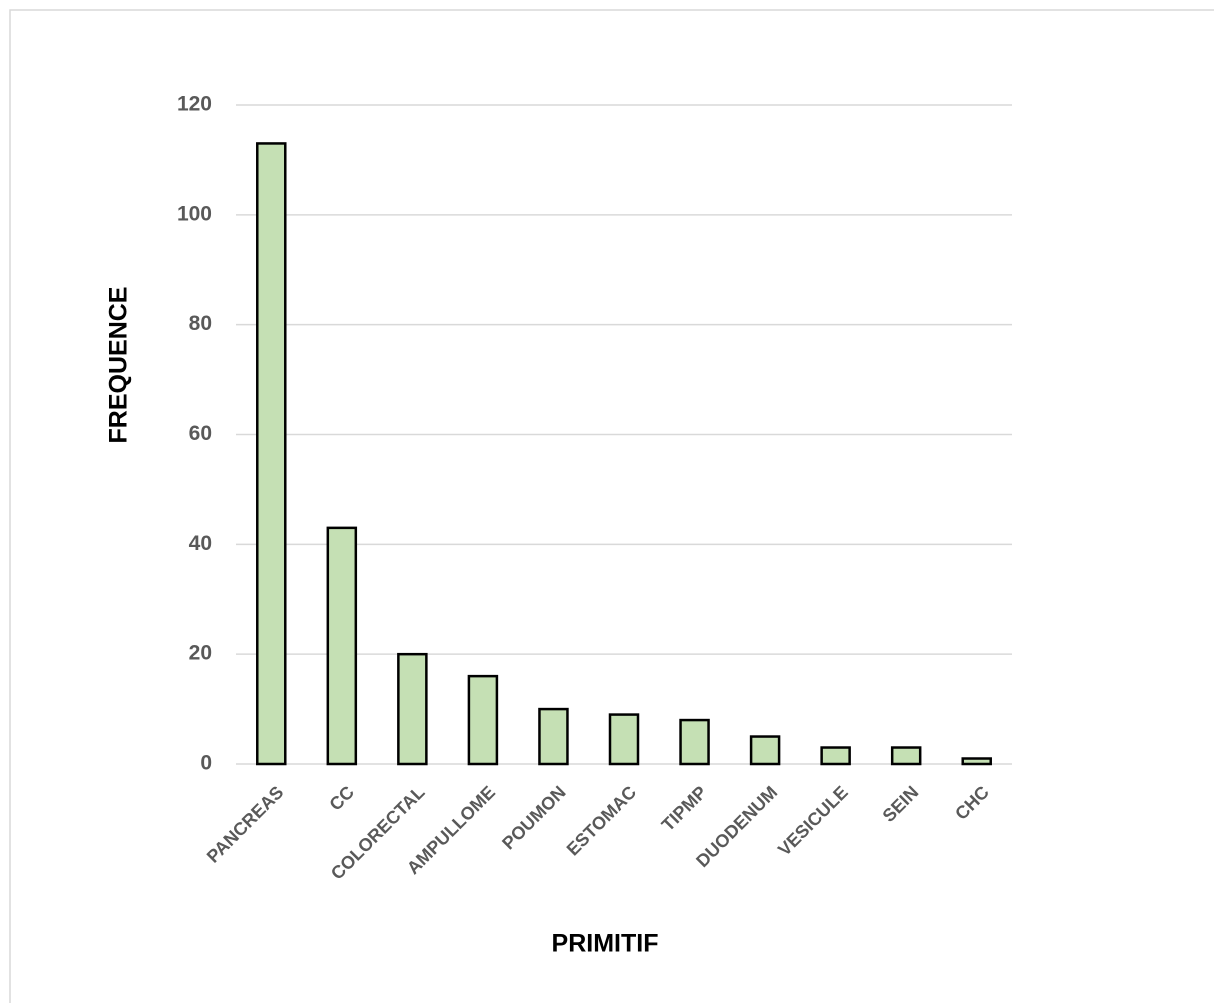  What do you see at coordinates (200, 653) in the screenshot?
I see `y-tick-label: 20` at bounding box center [200, 653].